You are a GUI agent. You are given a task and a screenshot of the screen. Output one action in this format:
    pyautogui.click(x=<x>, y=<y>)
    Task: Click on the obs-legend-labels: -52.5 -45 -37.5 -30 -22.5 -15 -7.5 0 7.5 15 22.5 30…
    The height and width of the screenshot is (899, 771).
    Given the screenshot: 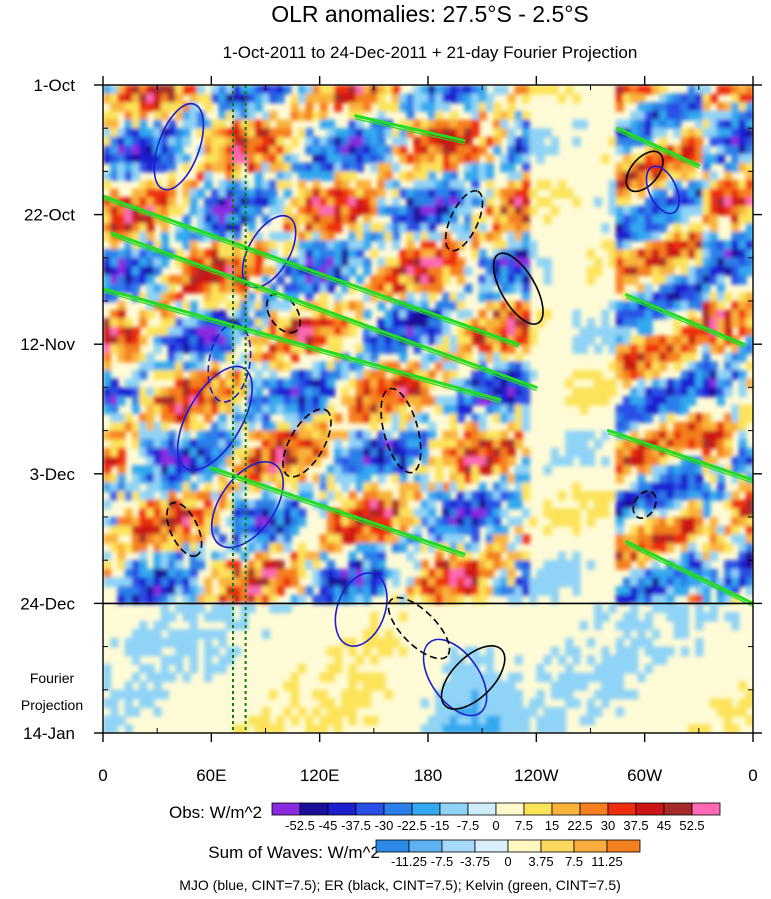 What is the action you would take?
    pyautogui.click(x=494, y=825)
    